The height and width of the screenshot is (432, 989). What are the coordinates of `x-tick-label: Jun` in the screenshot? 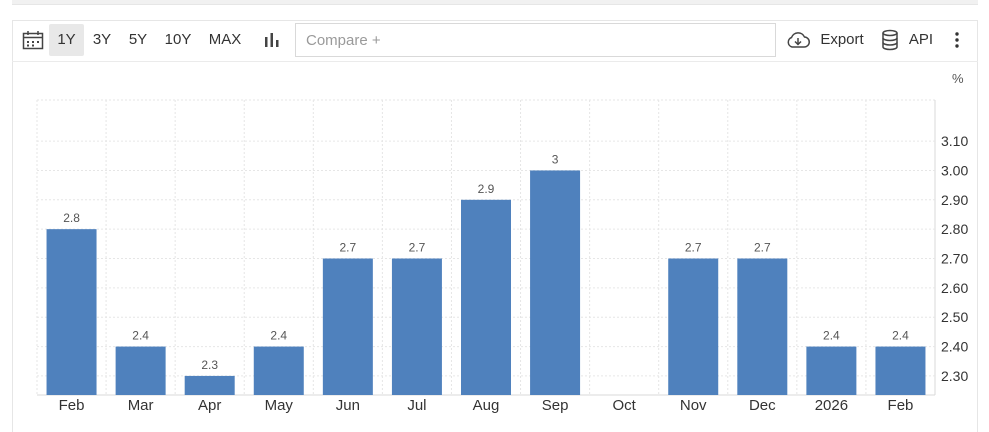 It's located at (348, 405).